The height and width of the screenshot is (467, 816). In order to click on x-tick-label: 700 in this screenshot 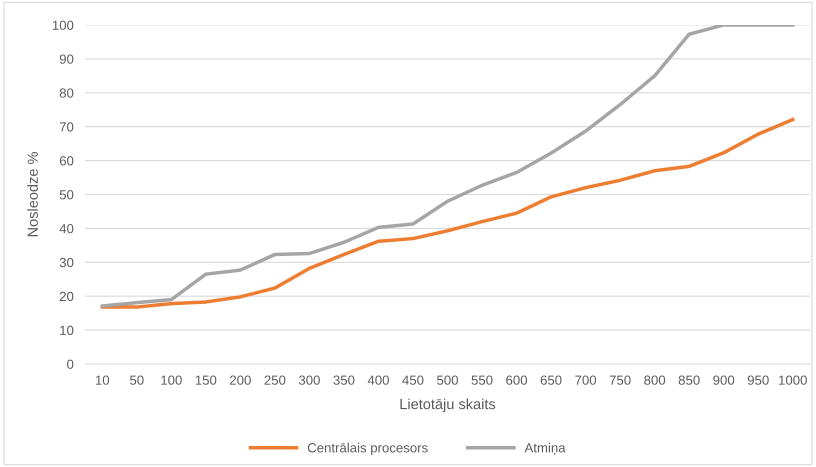, I will do `click(585, 380)`.